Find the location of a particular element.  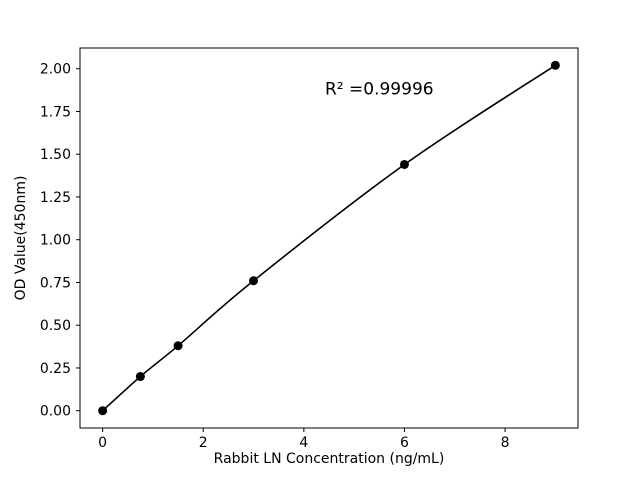

x-tick-label: 6 is located at coordinates (404, 443).